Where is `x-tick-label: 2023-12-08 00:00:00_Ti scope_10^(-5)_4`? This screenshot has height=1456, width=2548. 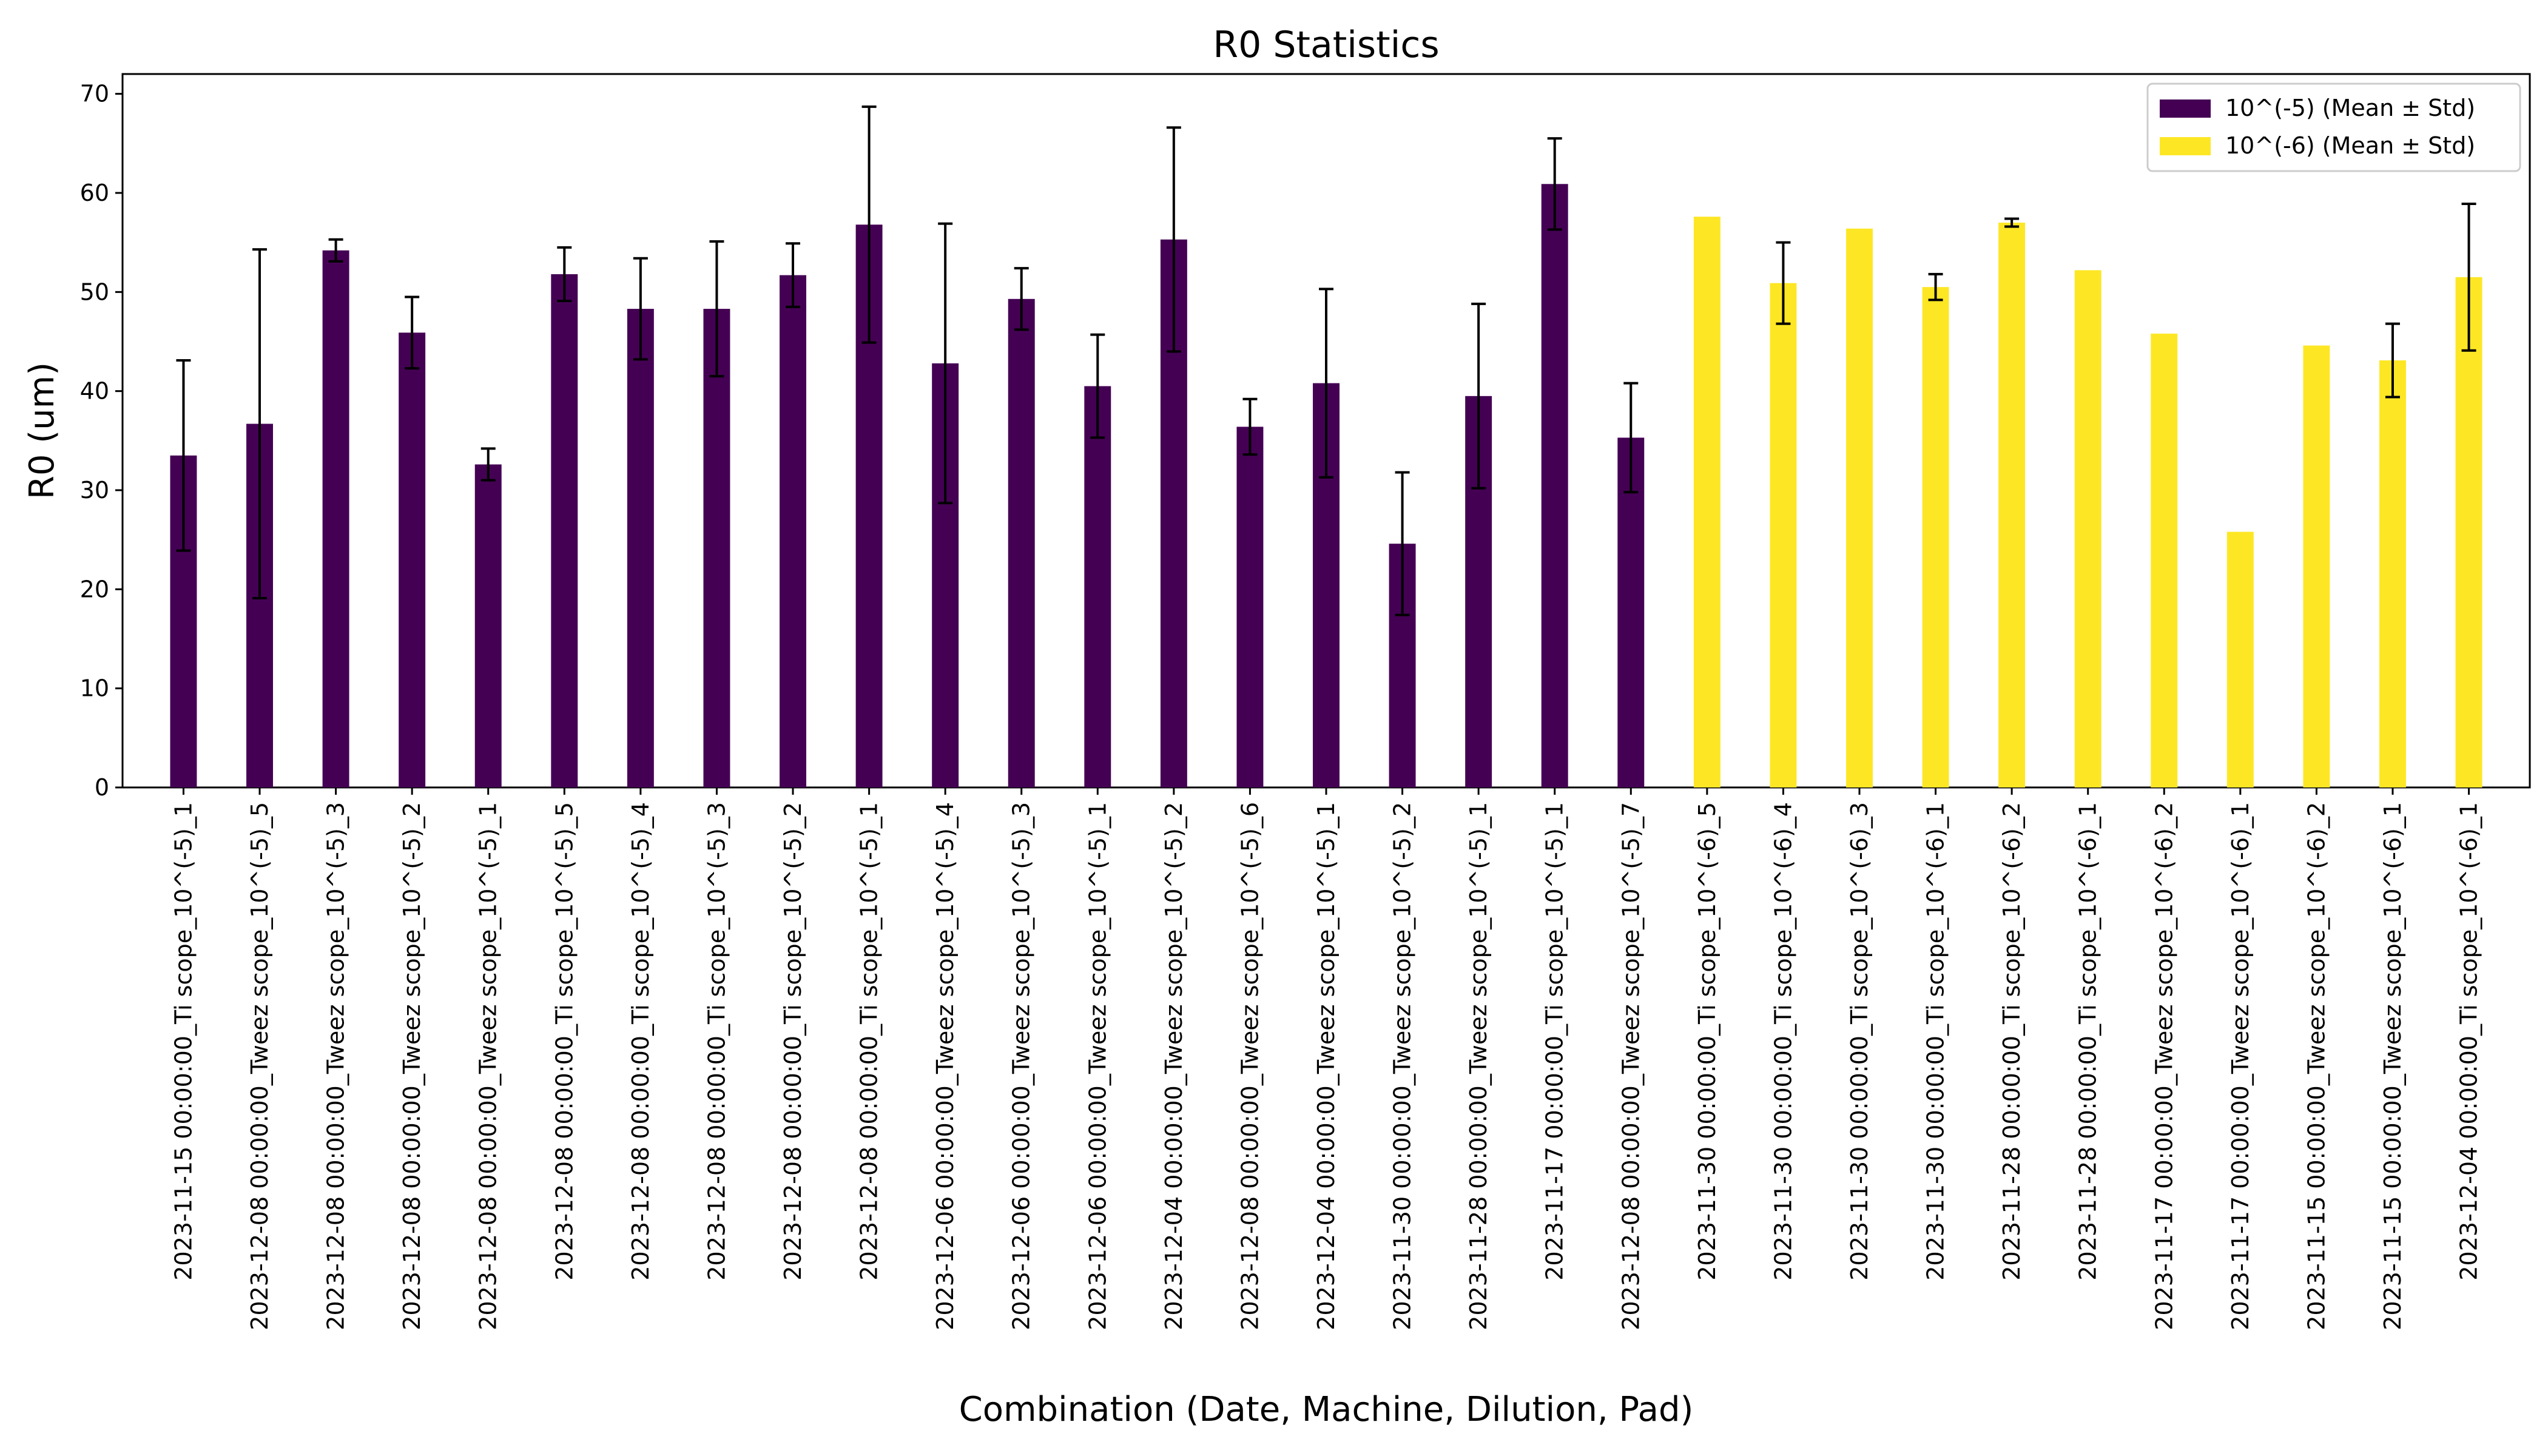
x-tick-label: 2023-12-08 00:00:00_Ti scope_10^(-5)_4 is located at coordinates (640, 1041).